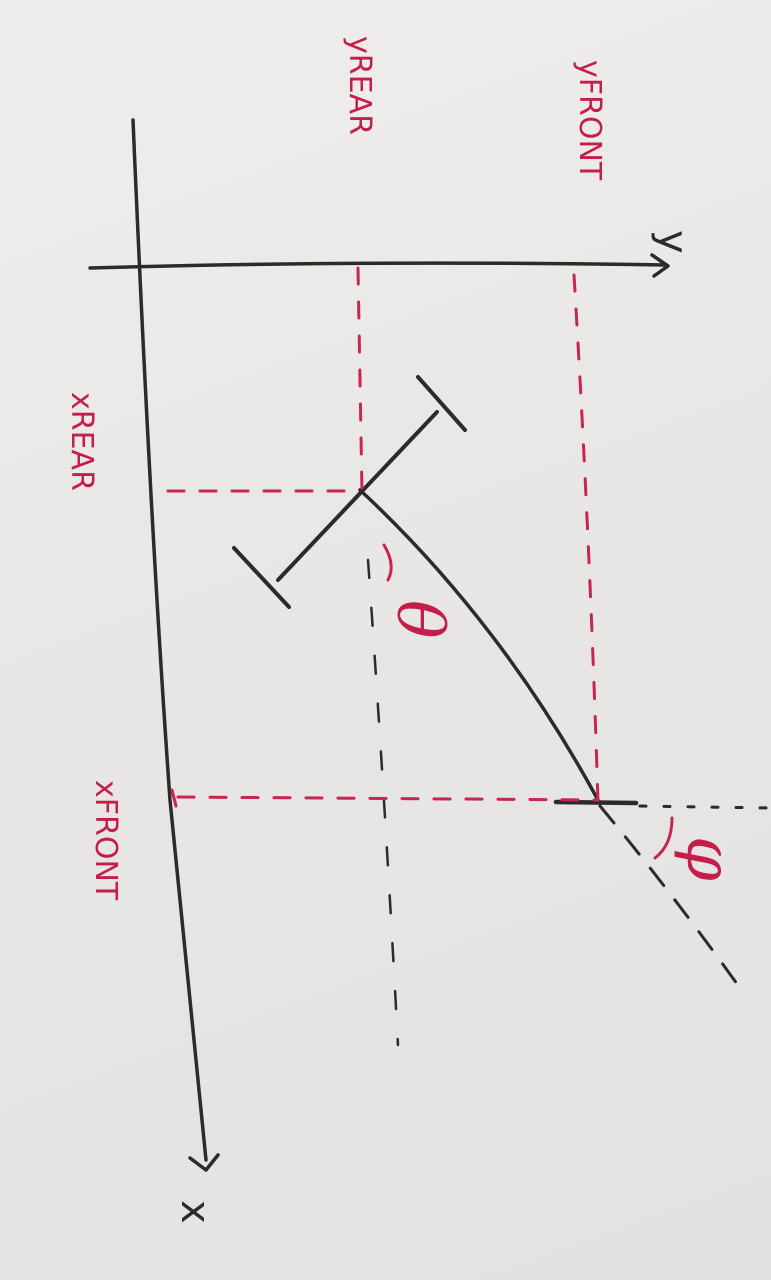  What do you see at coordinates (672, 900) in the screenshot?
I see `steering-direction-dashed` at bounding box center [672, 900].